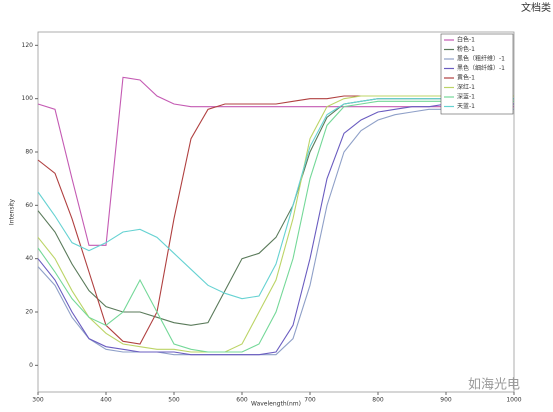  Describe the element at coordinates (477, 74) in the screenshot. I see `legend-box` at that location.